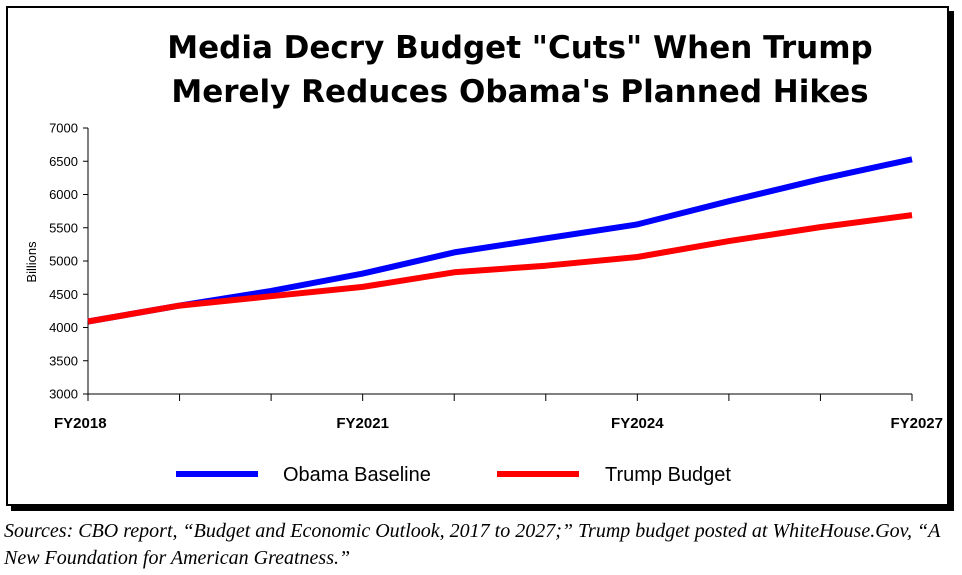  What do you see at coordinates (63, 327) in the screenshot?
I see `y-tick-label: 4000` at bounding box center [63, 327].